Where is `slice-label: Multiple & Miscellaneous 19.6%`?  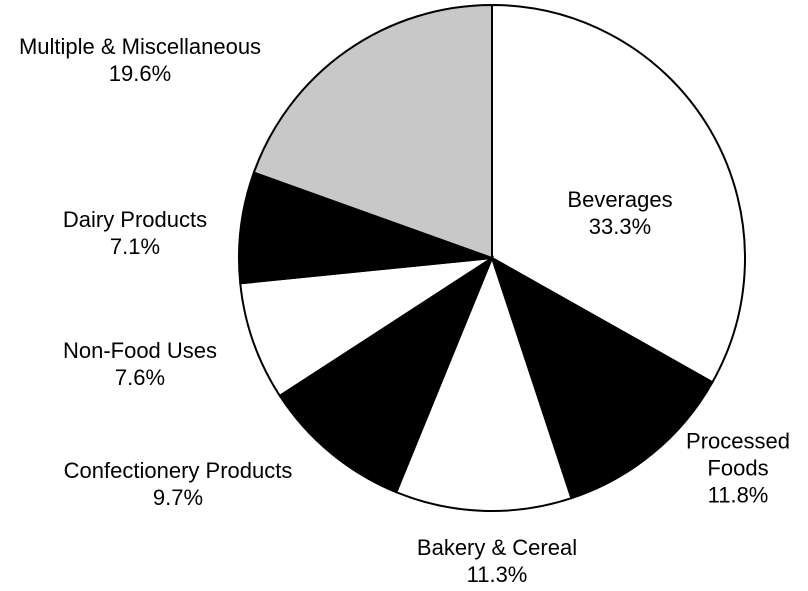 slice-label: Multiple & Miscellaneous 19.6% is located at coordinates (140, 60).